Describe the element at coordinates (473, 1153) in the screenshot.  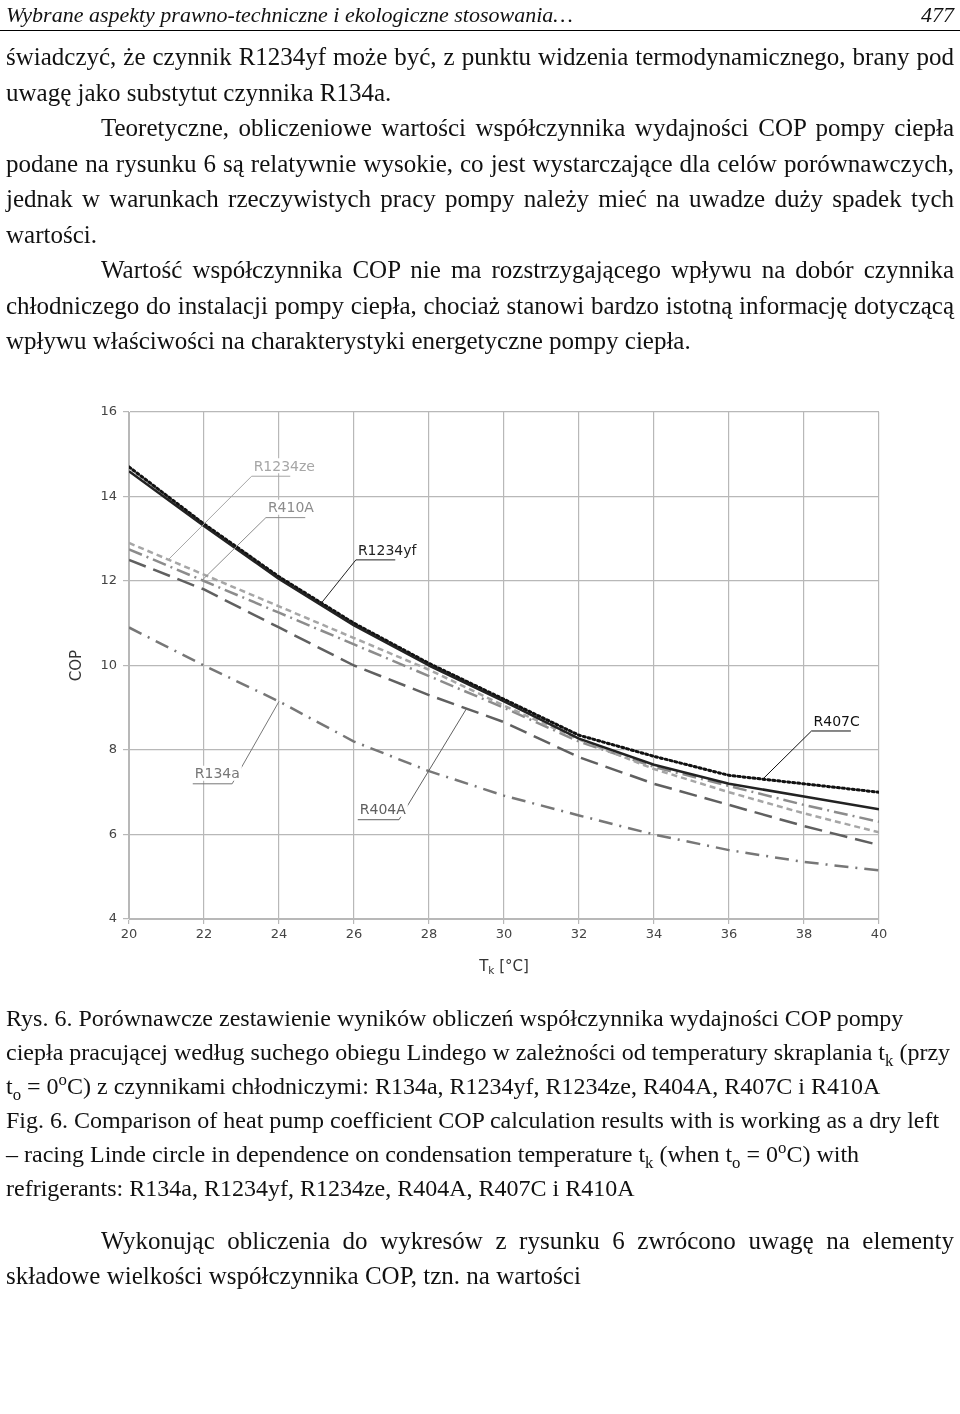
I see `text: Fig. 6. Comparison of heat pump coefficient COP calculation results with is working as a dry left – racing Linde circle in dependence on condensation temperature t$_{k}$ (when t$_{o}$ = 0$^{o}$C) with refrigerants: R134a, R1234yf, R1234ze, R404A, R407C i R410A` at that location.